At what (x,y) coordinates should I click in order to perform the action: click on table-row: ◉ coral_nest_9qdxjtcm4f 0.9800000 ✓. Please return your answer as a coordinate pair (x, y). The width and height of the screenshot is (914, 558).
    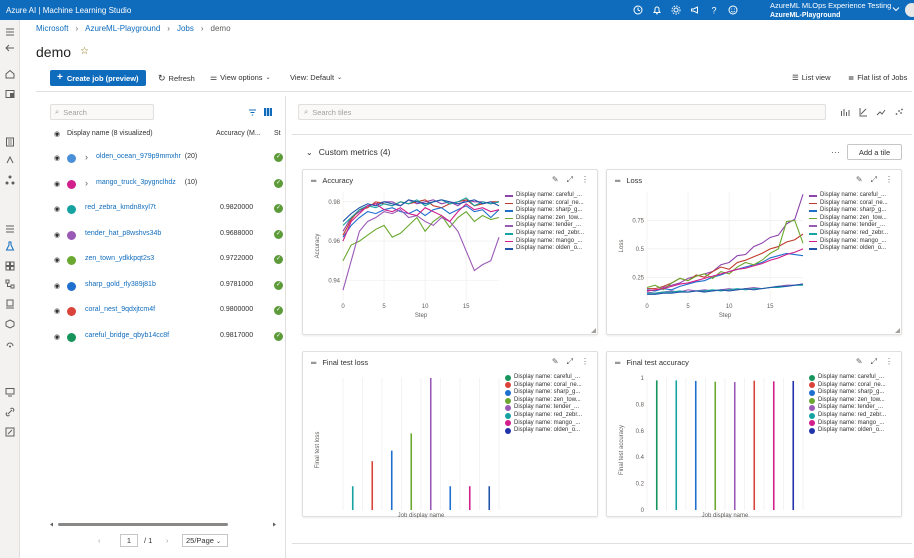
    Looking at the image, I should click on (168, 311).